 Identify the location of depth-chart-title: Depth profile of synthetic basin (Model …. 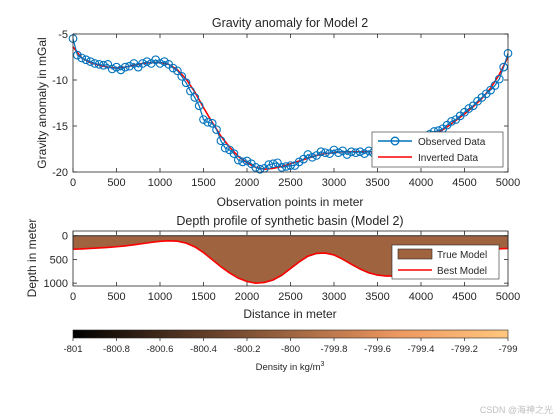
(289, 221).